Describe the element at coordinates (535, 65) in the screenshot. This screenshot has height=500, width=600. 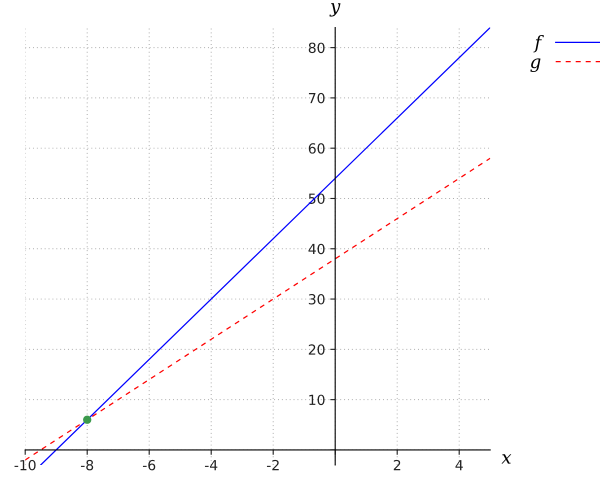
I see `legend-label: g` at that location.